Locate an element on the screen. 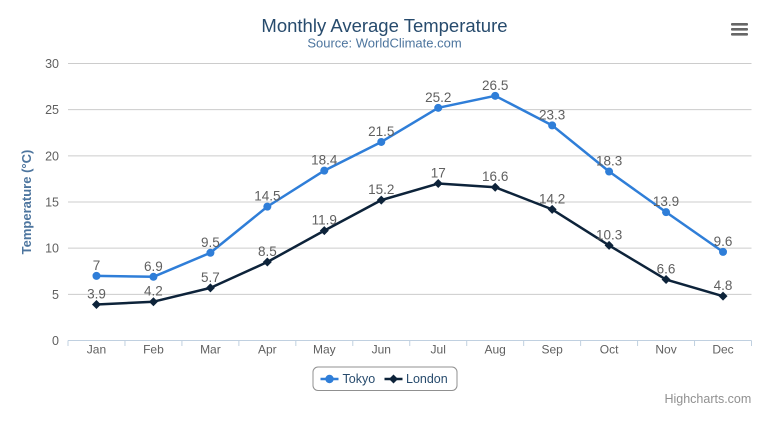 The image size is (769, 421). svg-text: 4.8 is located at coordinates (723, 285).